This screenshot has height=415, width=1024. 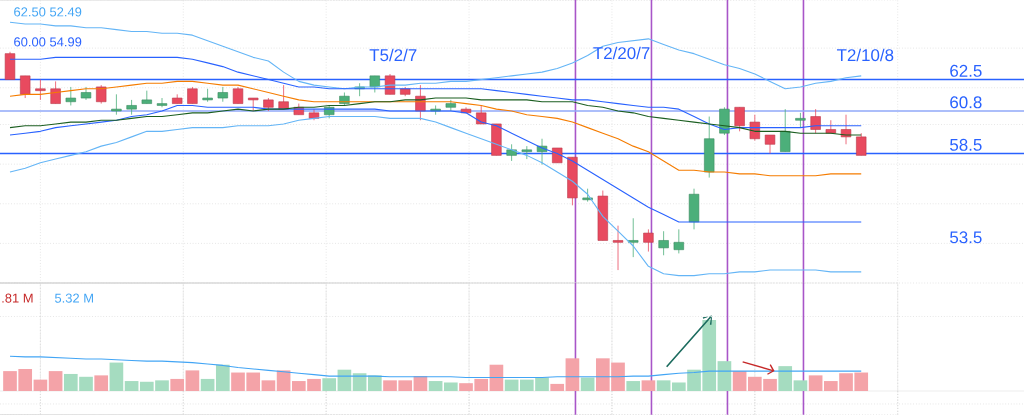 What do you see at coordinates (966, 70) in the screenshot?
I see `y-tick-label: 62.5` at bounding box center [966, 70].